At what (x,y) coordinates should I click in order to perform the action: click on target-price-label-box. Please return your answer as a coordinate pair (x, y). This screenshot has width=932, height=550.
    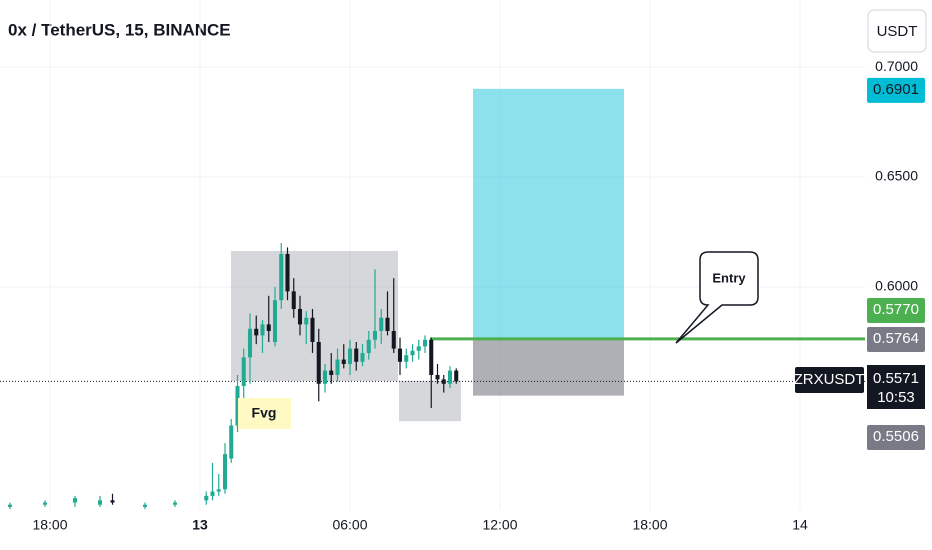
    Looking at the image, I should click on (896, 90).